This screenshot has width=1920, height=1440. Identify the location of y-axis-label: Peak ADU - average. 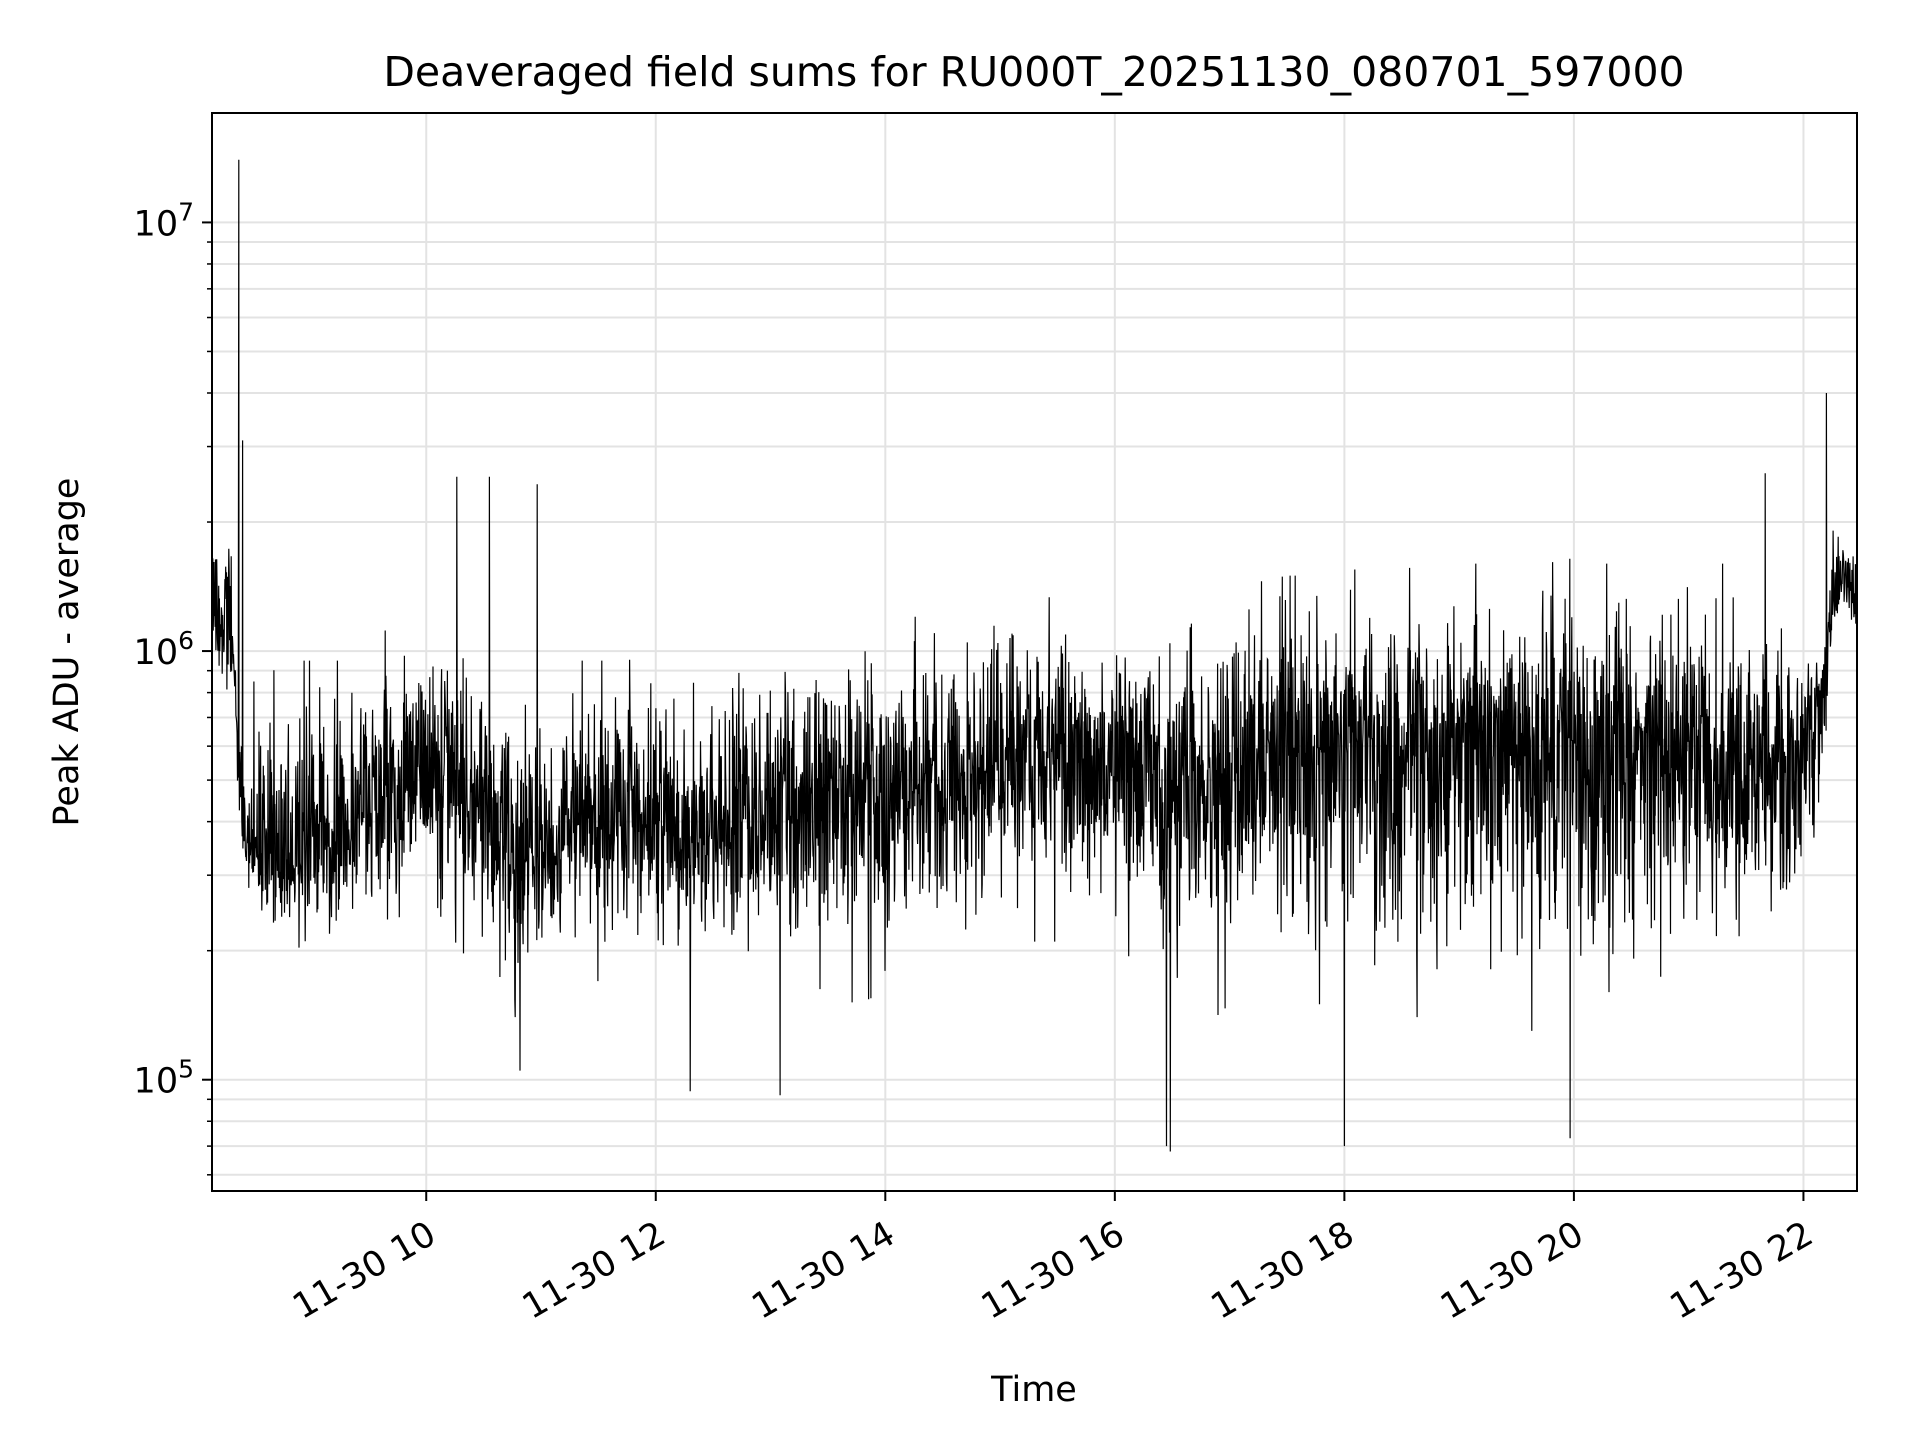
(67, 652).